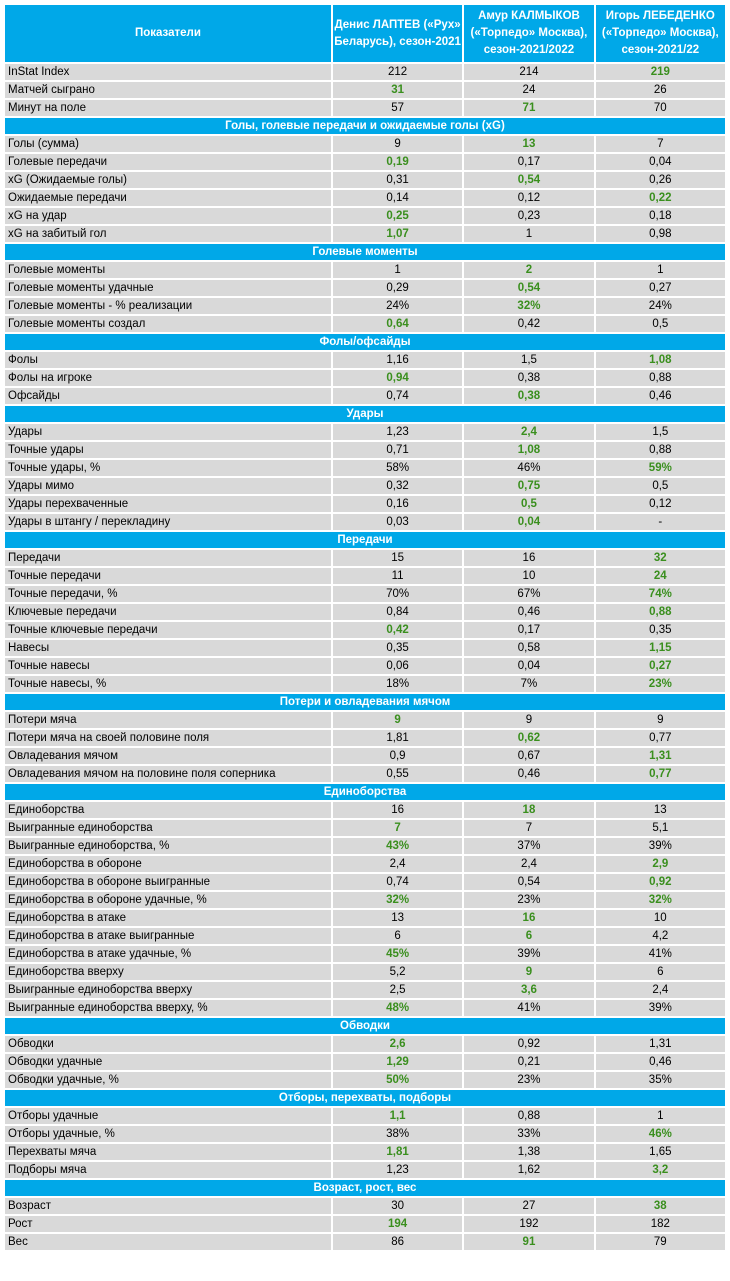 Image resolution: width=730 pixels, height=1281 pixels. What do you see at coordinates (529, 648) in the screenshot?
I see `value-kalmykov: 0,58` at bounding box center [529, 648].